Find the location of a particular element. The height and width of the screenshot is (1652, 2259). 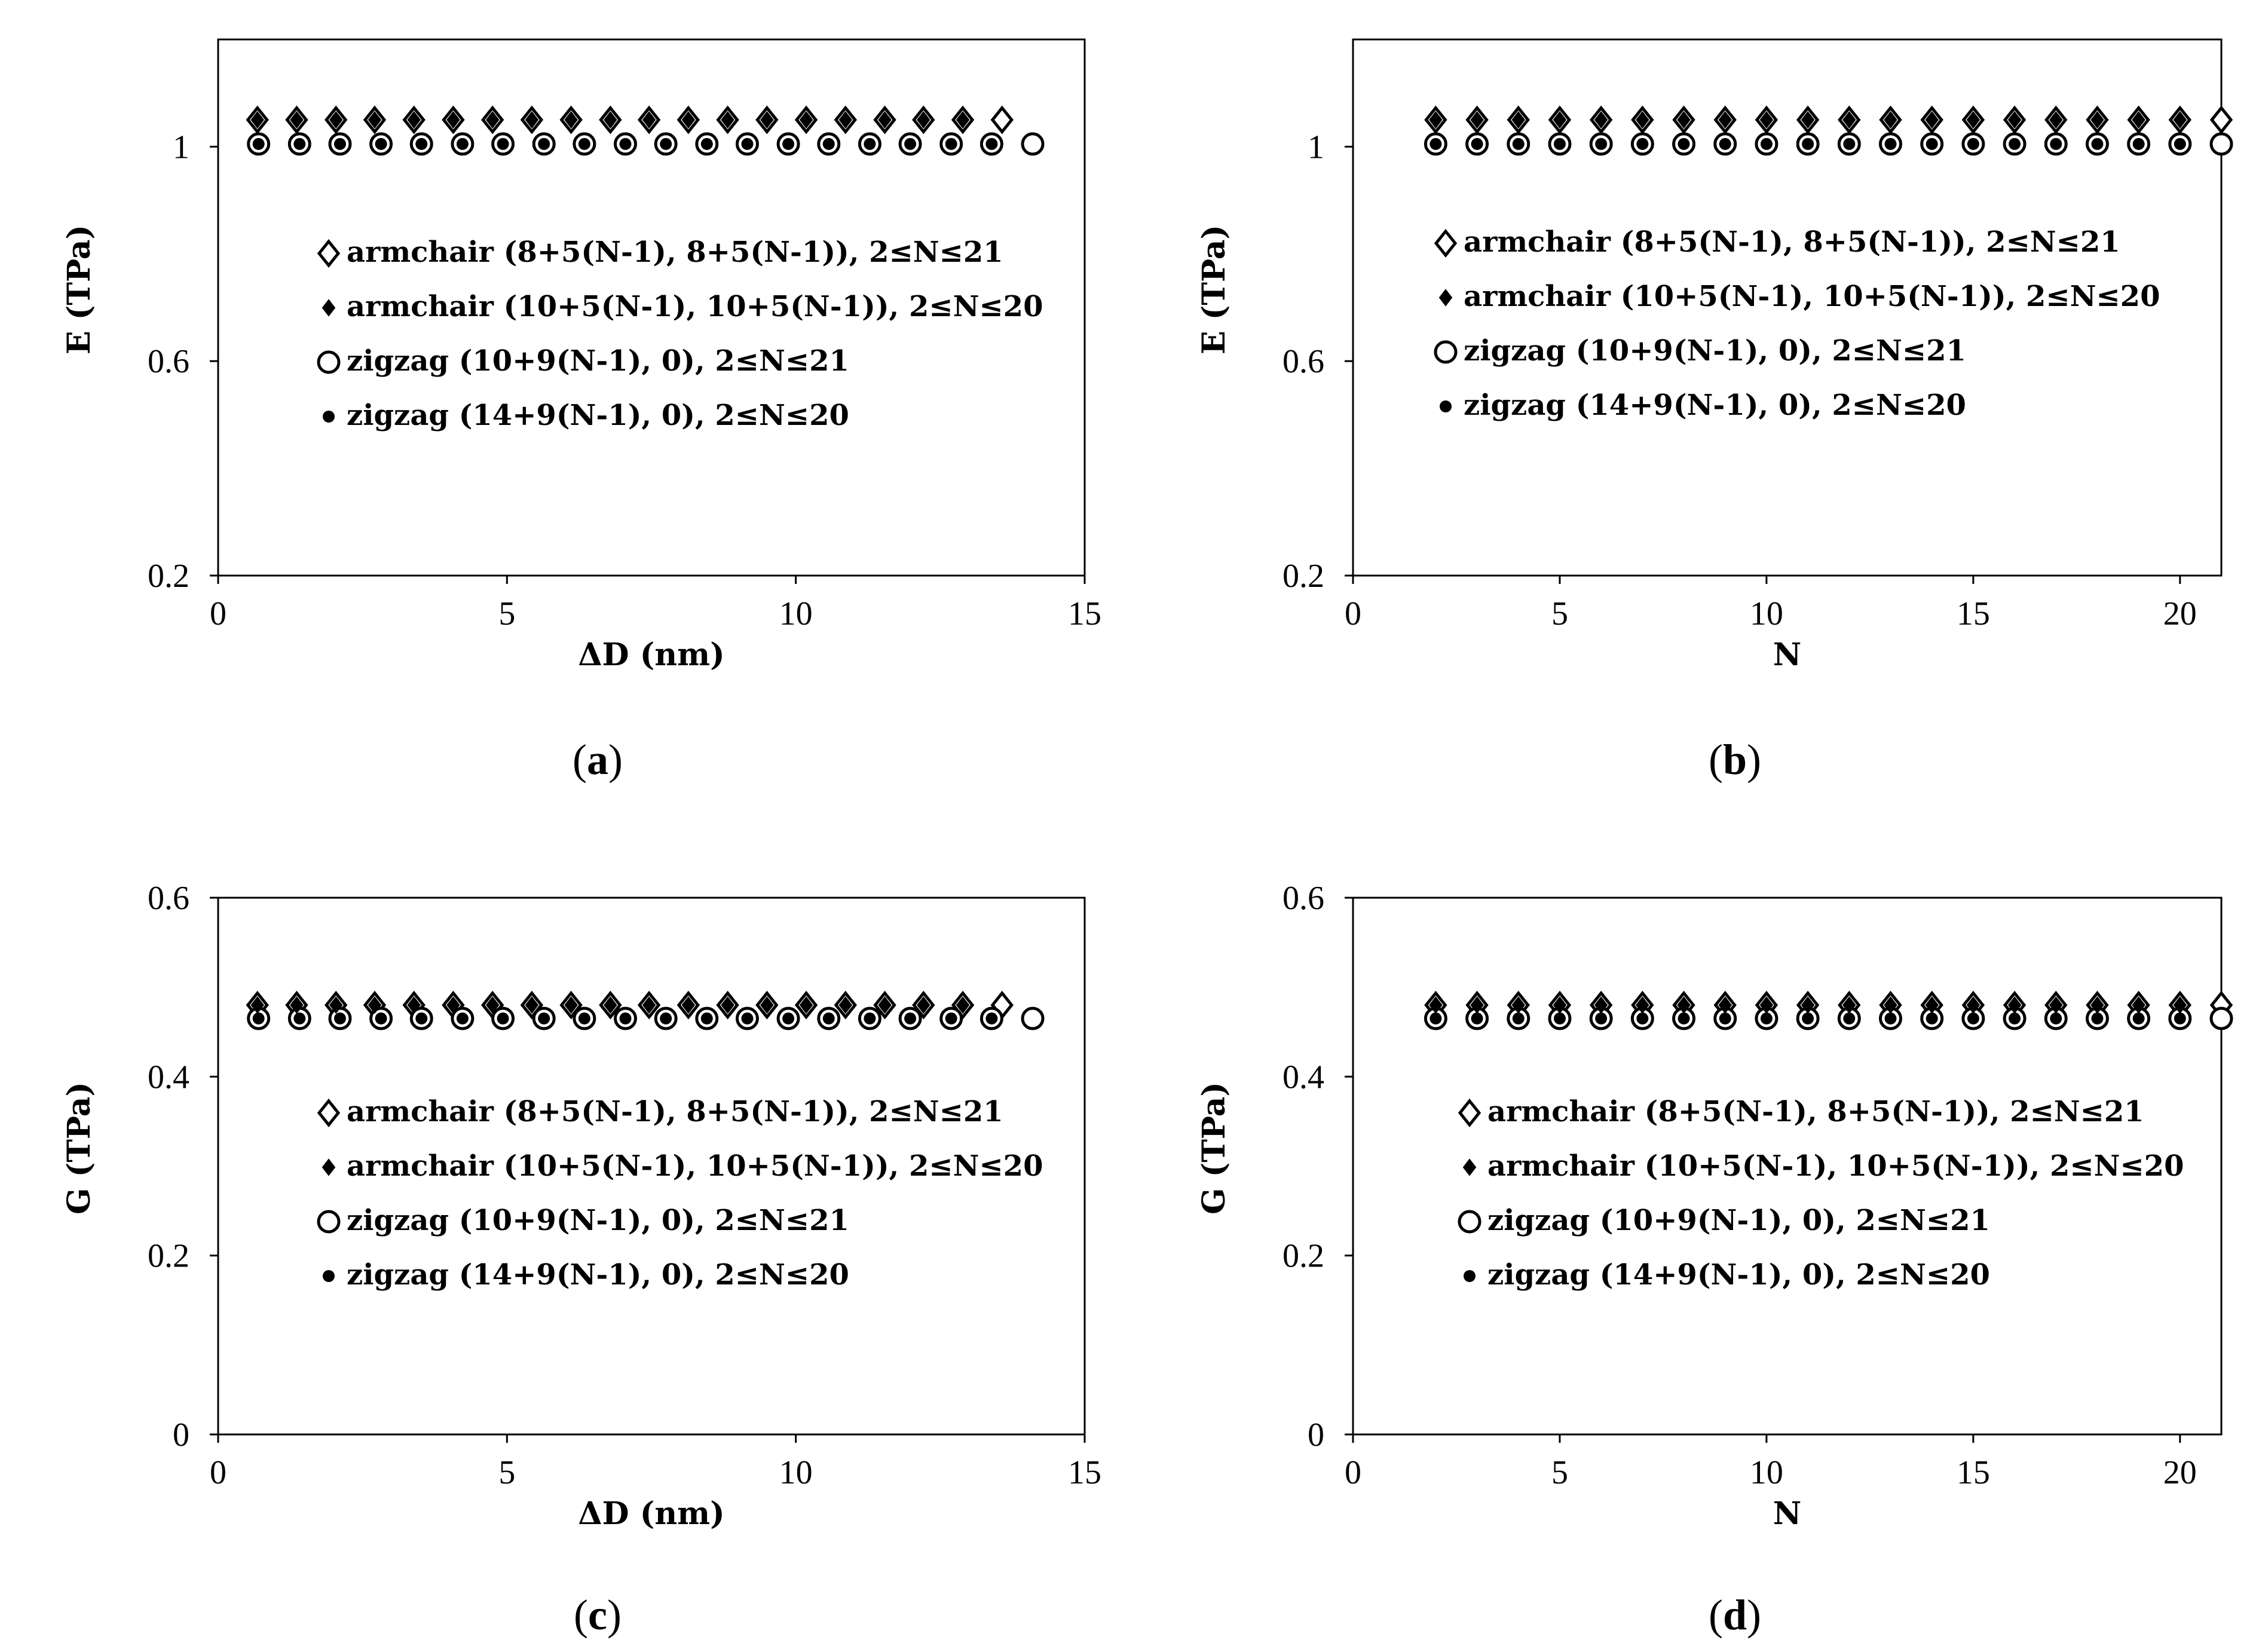

x-tick-label: 10 is located at coordinates (1766, 1472).